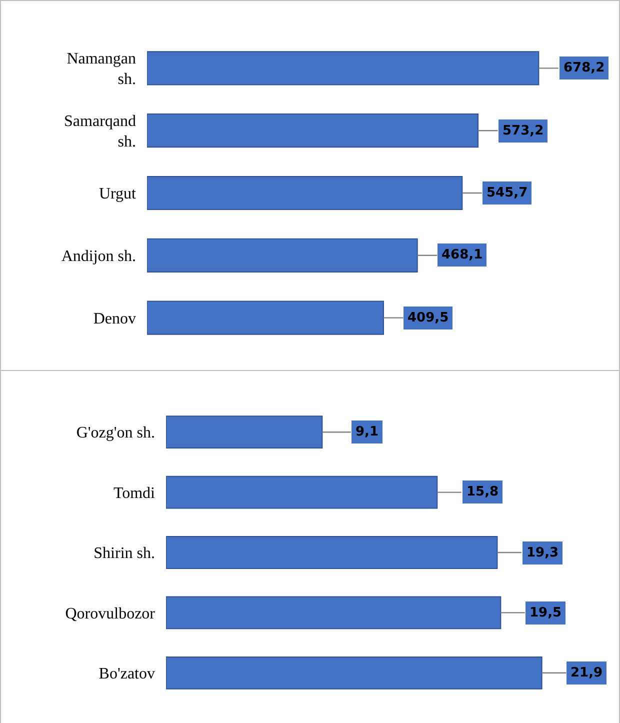  What do you see at coordinates (114, 319) in the screenshot?
I see `y-tick-label: Denov` at bounding box center [114, 319].